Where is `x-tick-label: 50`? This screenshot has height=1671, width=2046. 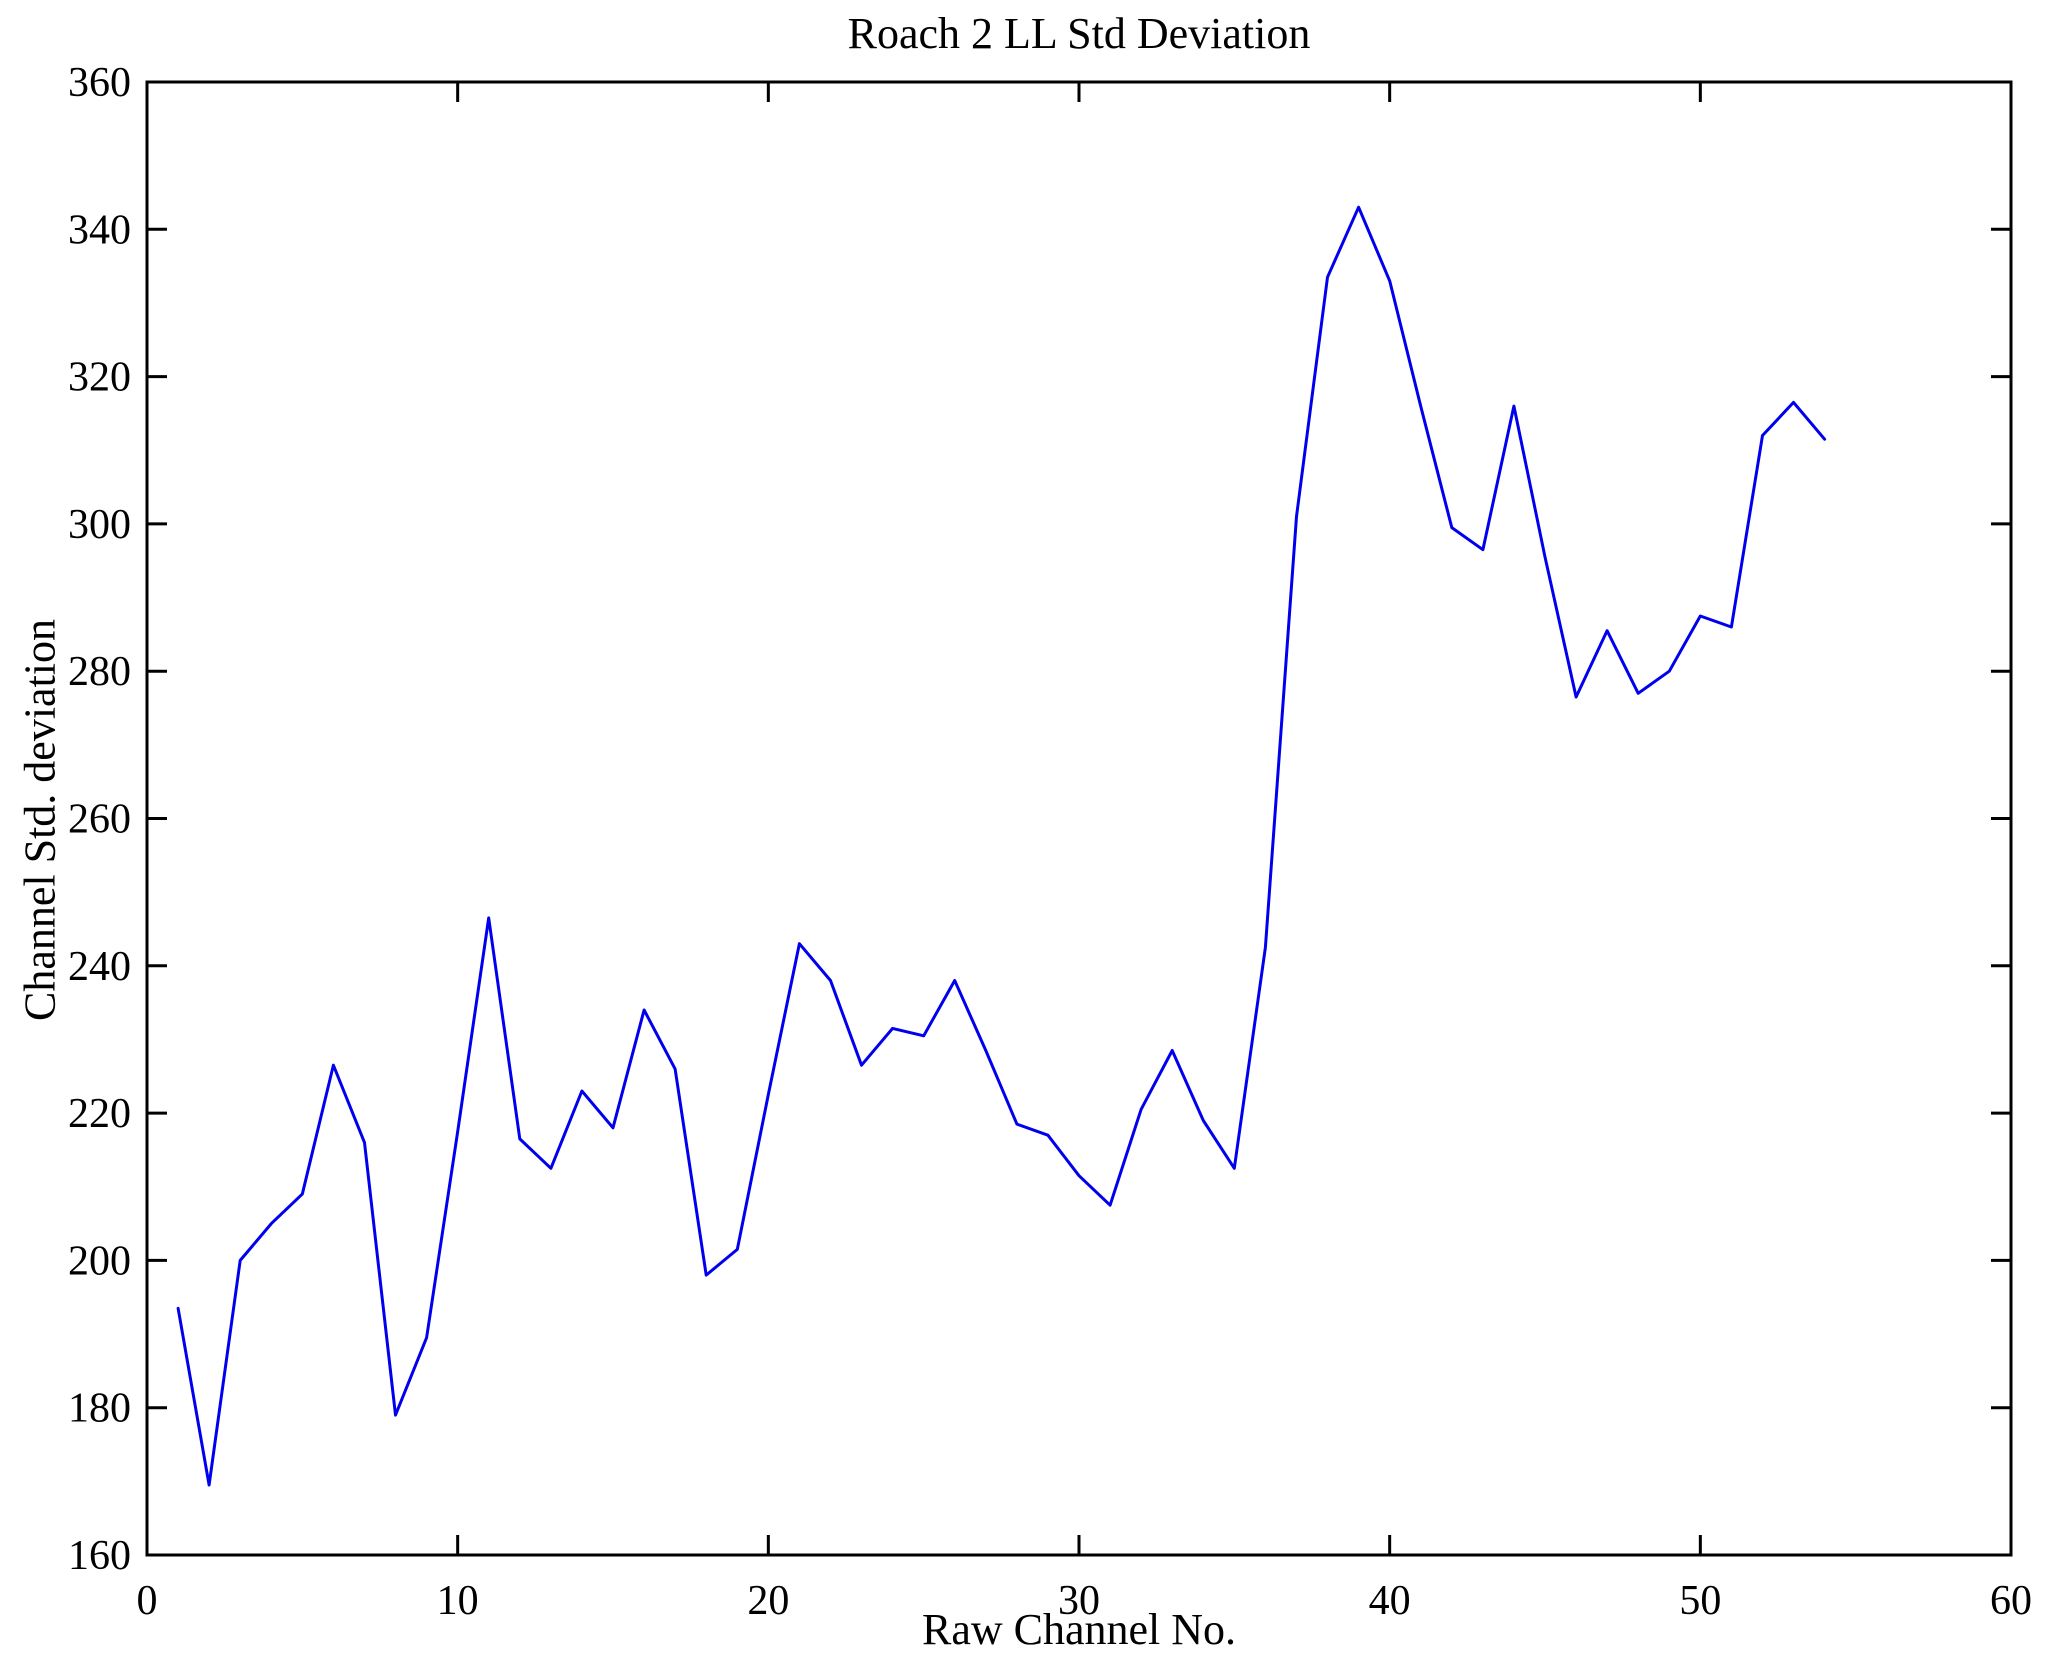
x-tick-label: 50 is located at coordinates (1700, 1601).